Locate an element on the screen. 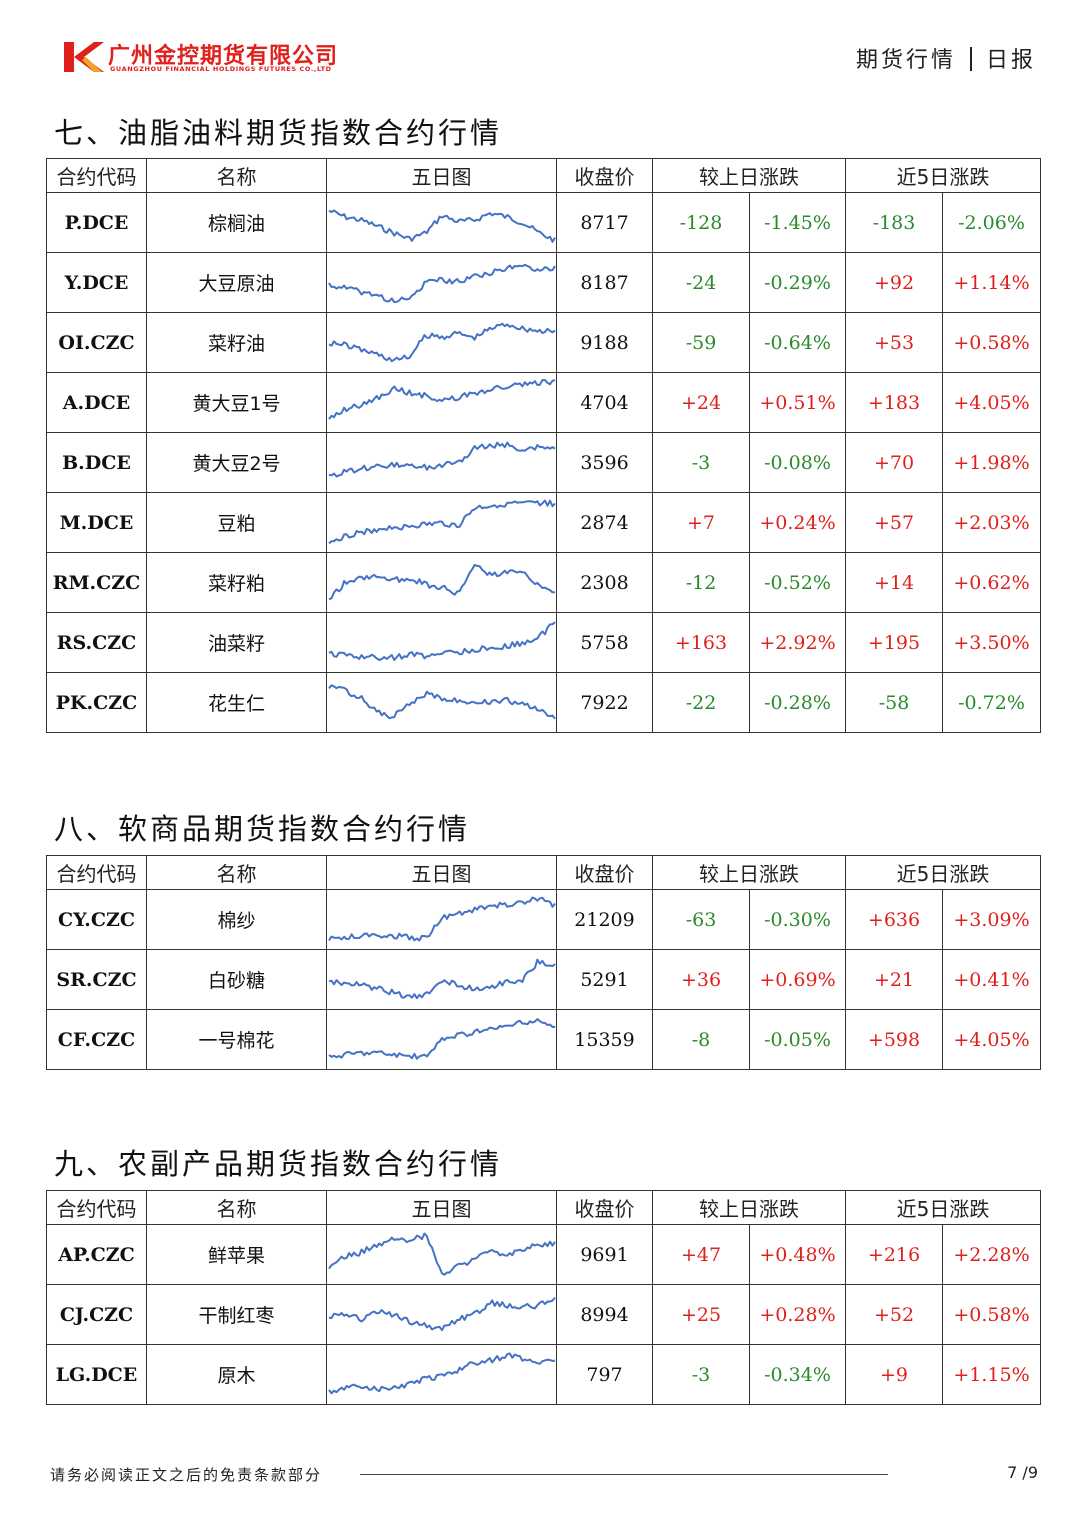  day-change-value: -3 is located at coordinates (701, 1374).